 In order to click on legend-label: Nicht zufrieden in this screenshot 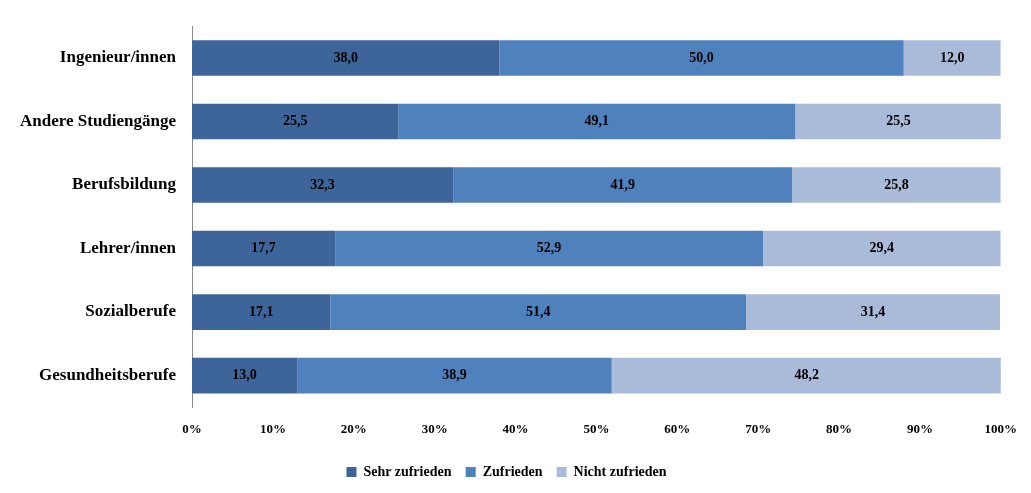, I will do `click(620, 471)`.